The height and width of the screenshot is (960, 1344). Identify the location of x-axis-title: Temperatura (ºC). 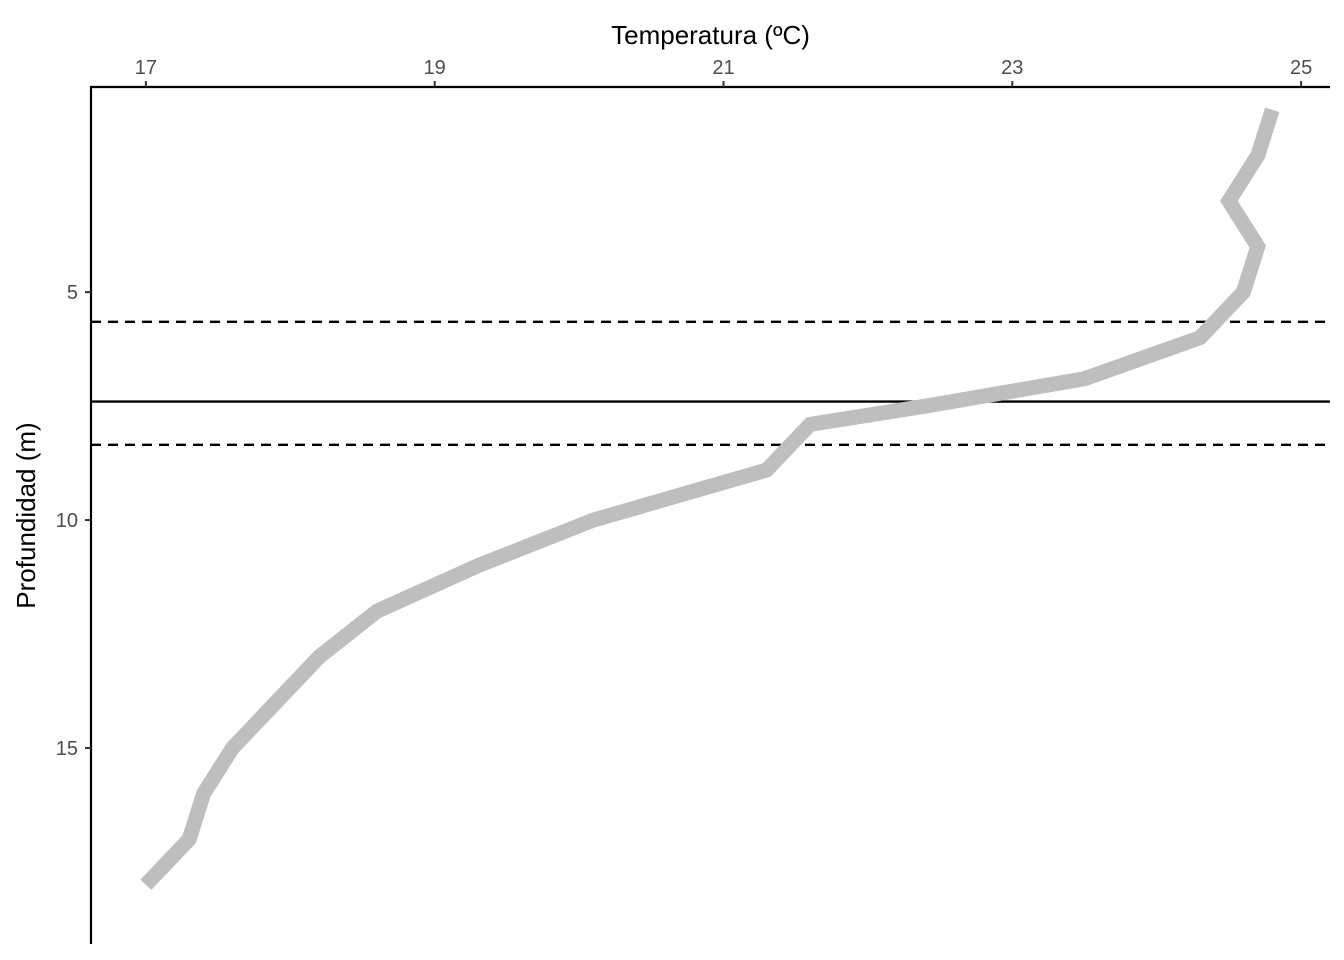
(710, 35).